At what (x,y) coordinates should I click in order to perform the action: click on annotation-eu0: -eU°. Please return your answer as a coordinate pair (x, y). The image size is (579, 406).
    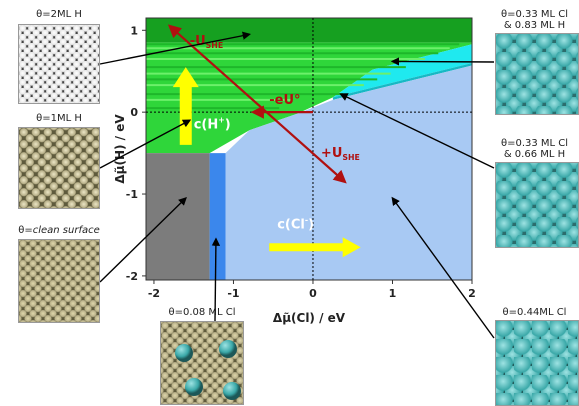
    Looking at the image, I should click on (284, 100).